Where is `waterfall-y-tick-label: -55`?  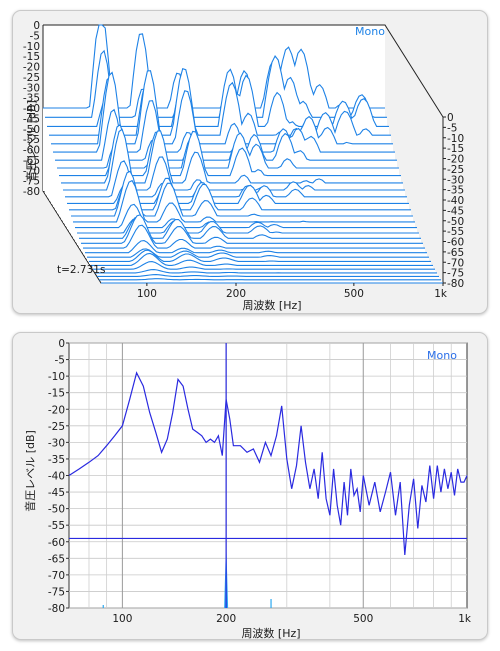
waterfall-y-tick-label: -55 is located at coordinates (31, 140).